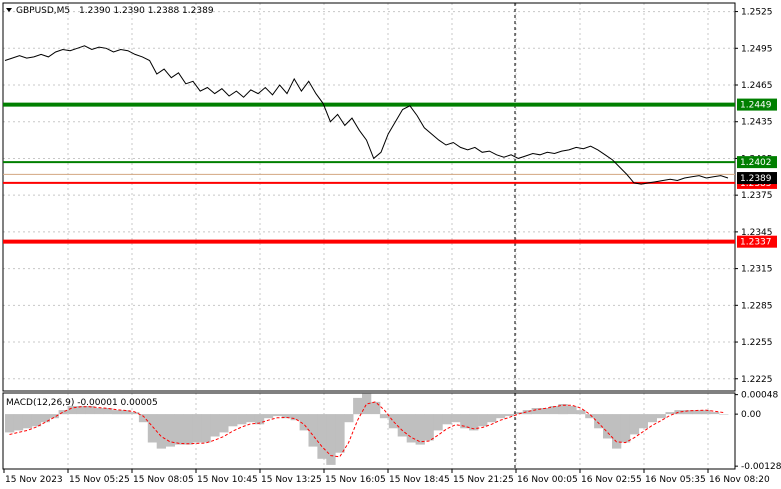 The height and width of the screenshot is (489, 781). Describe the element at coordinates (355, 480) in the screenshot. I see `x-tick-label: 15 Nov 16:05` at that location.